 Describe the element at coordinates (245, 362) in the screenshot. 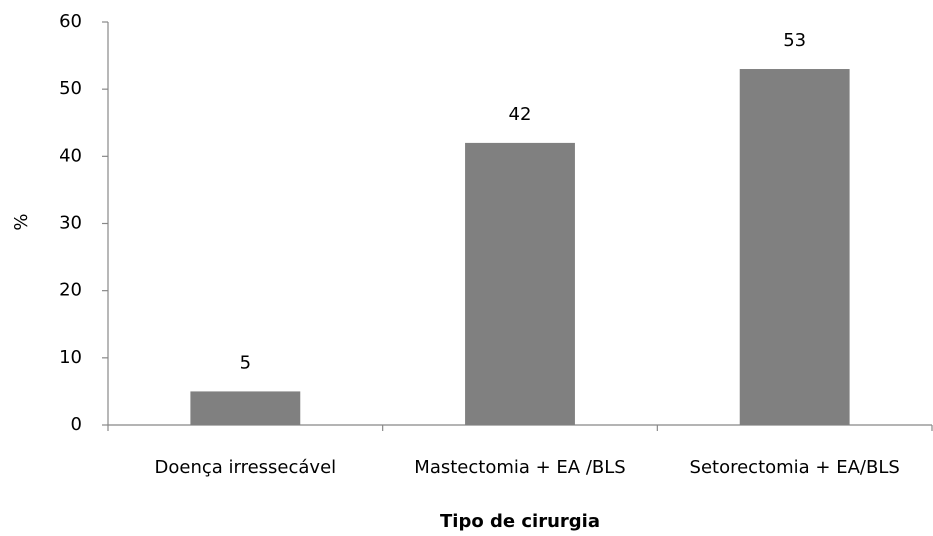

I see `value-label: 5` at that location.